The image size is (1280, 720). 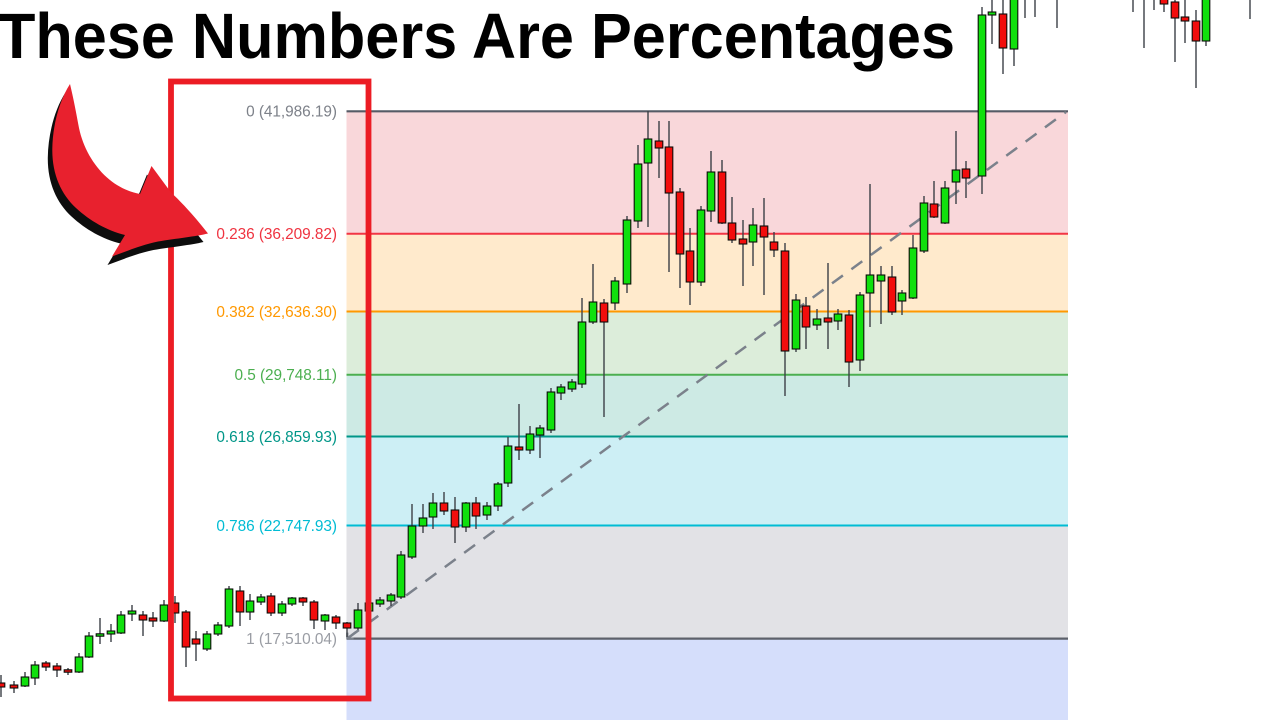 What do you see at coordinates (276, 312) in the screenshot?
I see `svg-text: 0.382 (32,636.30)` at bounding box center [276, 312].